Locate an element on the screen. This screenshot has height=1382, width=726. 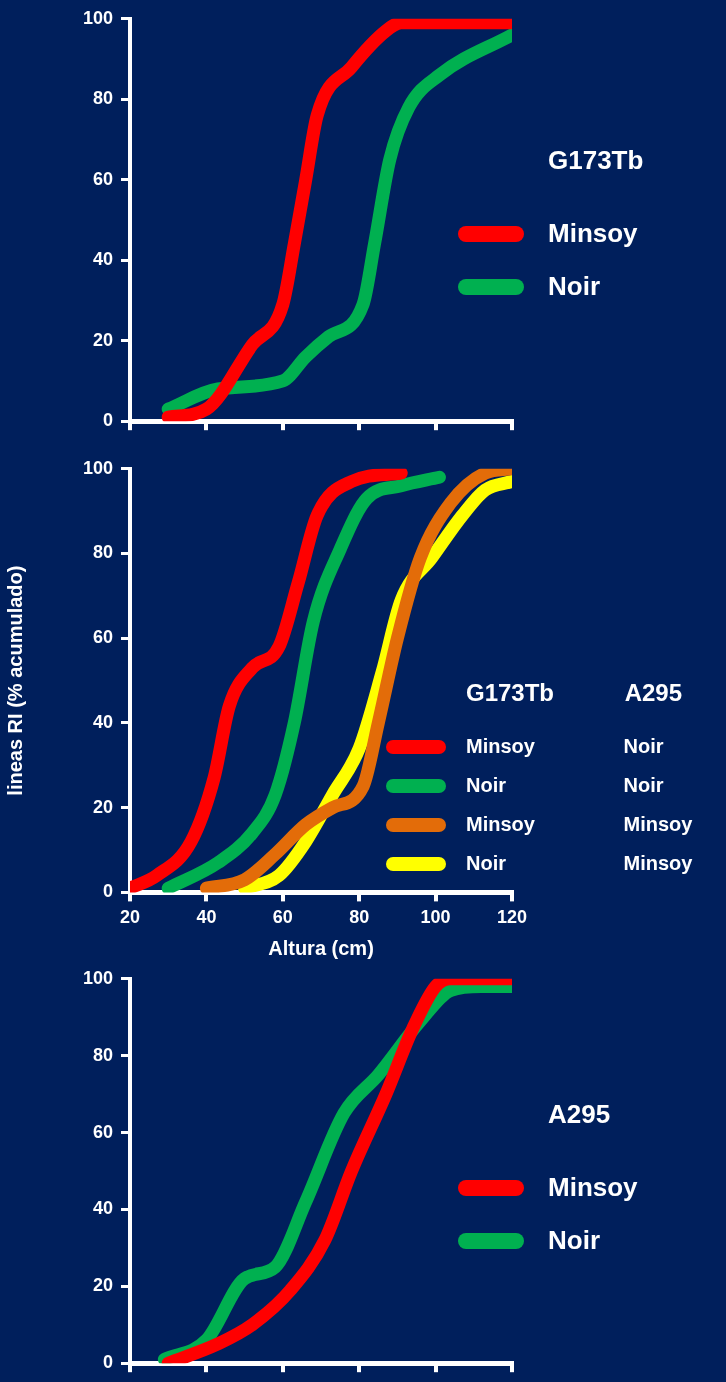
x-axis-title: Altura (cm) is located at coordinates (321, 947).